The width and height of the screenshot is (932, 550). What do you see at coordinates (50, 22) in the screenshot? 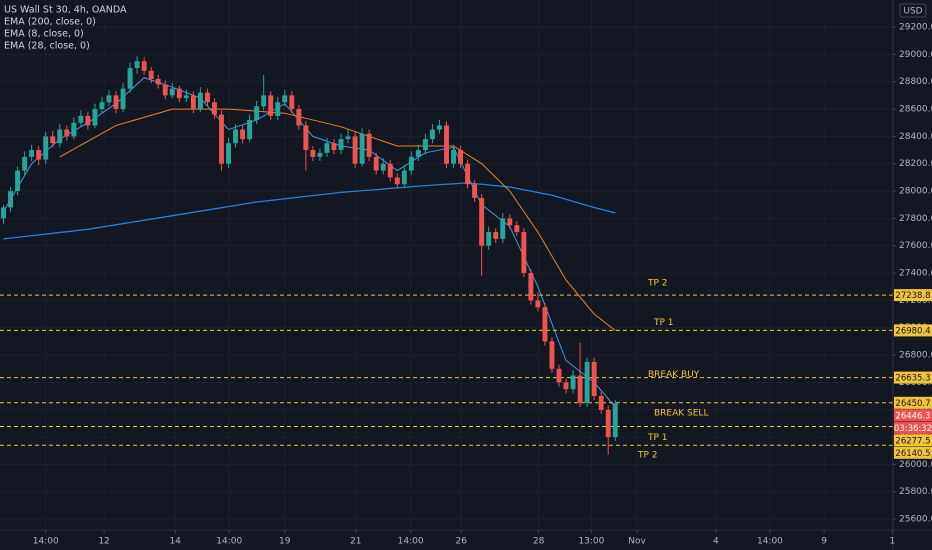
I see `legend-entry: EMA (200, close, 0)` at bounding box center [50, 22].